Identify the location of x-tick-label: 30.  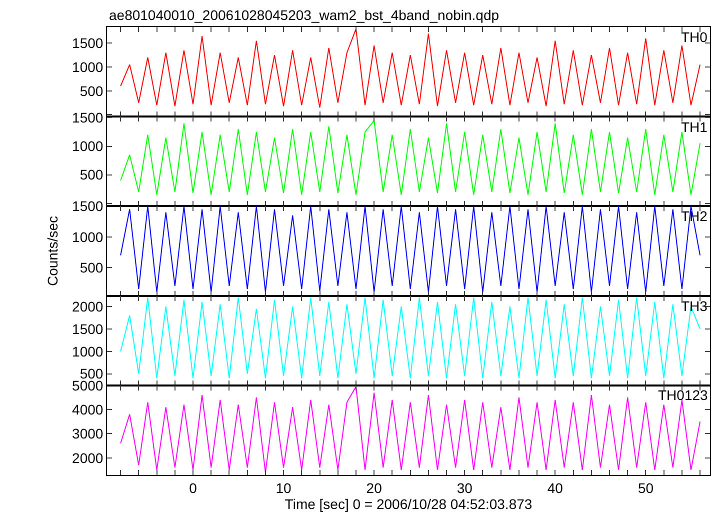
(464, 488).